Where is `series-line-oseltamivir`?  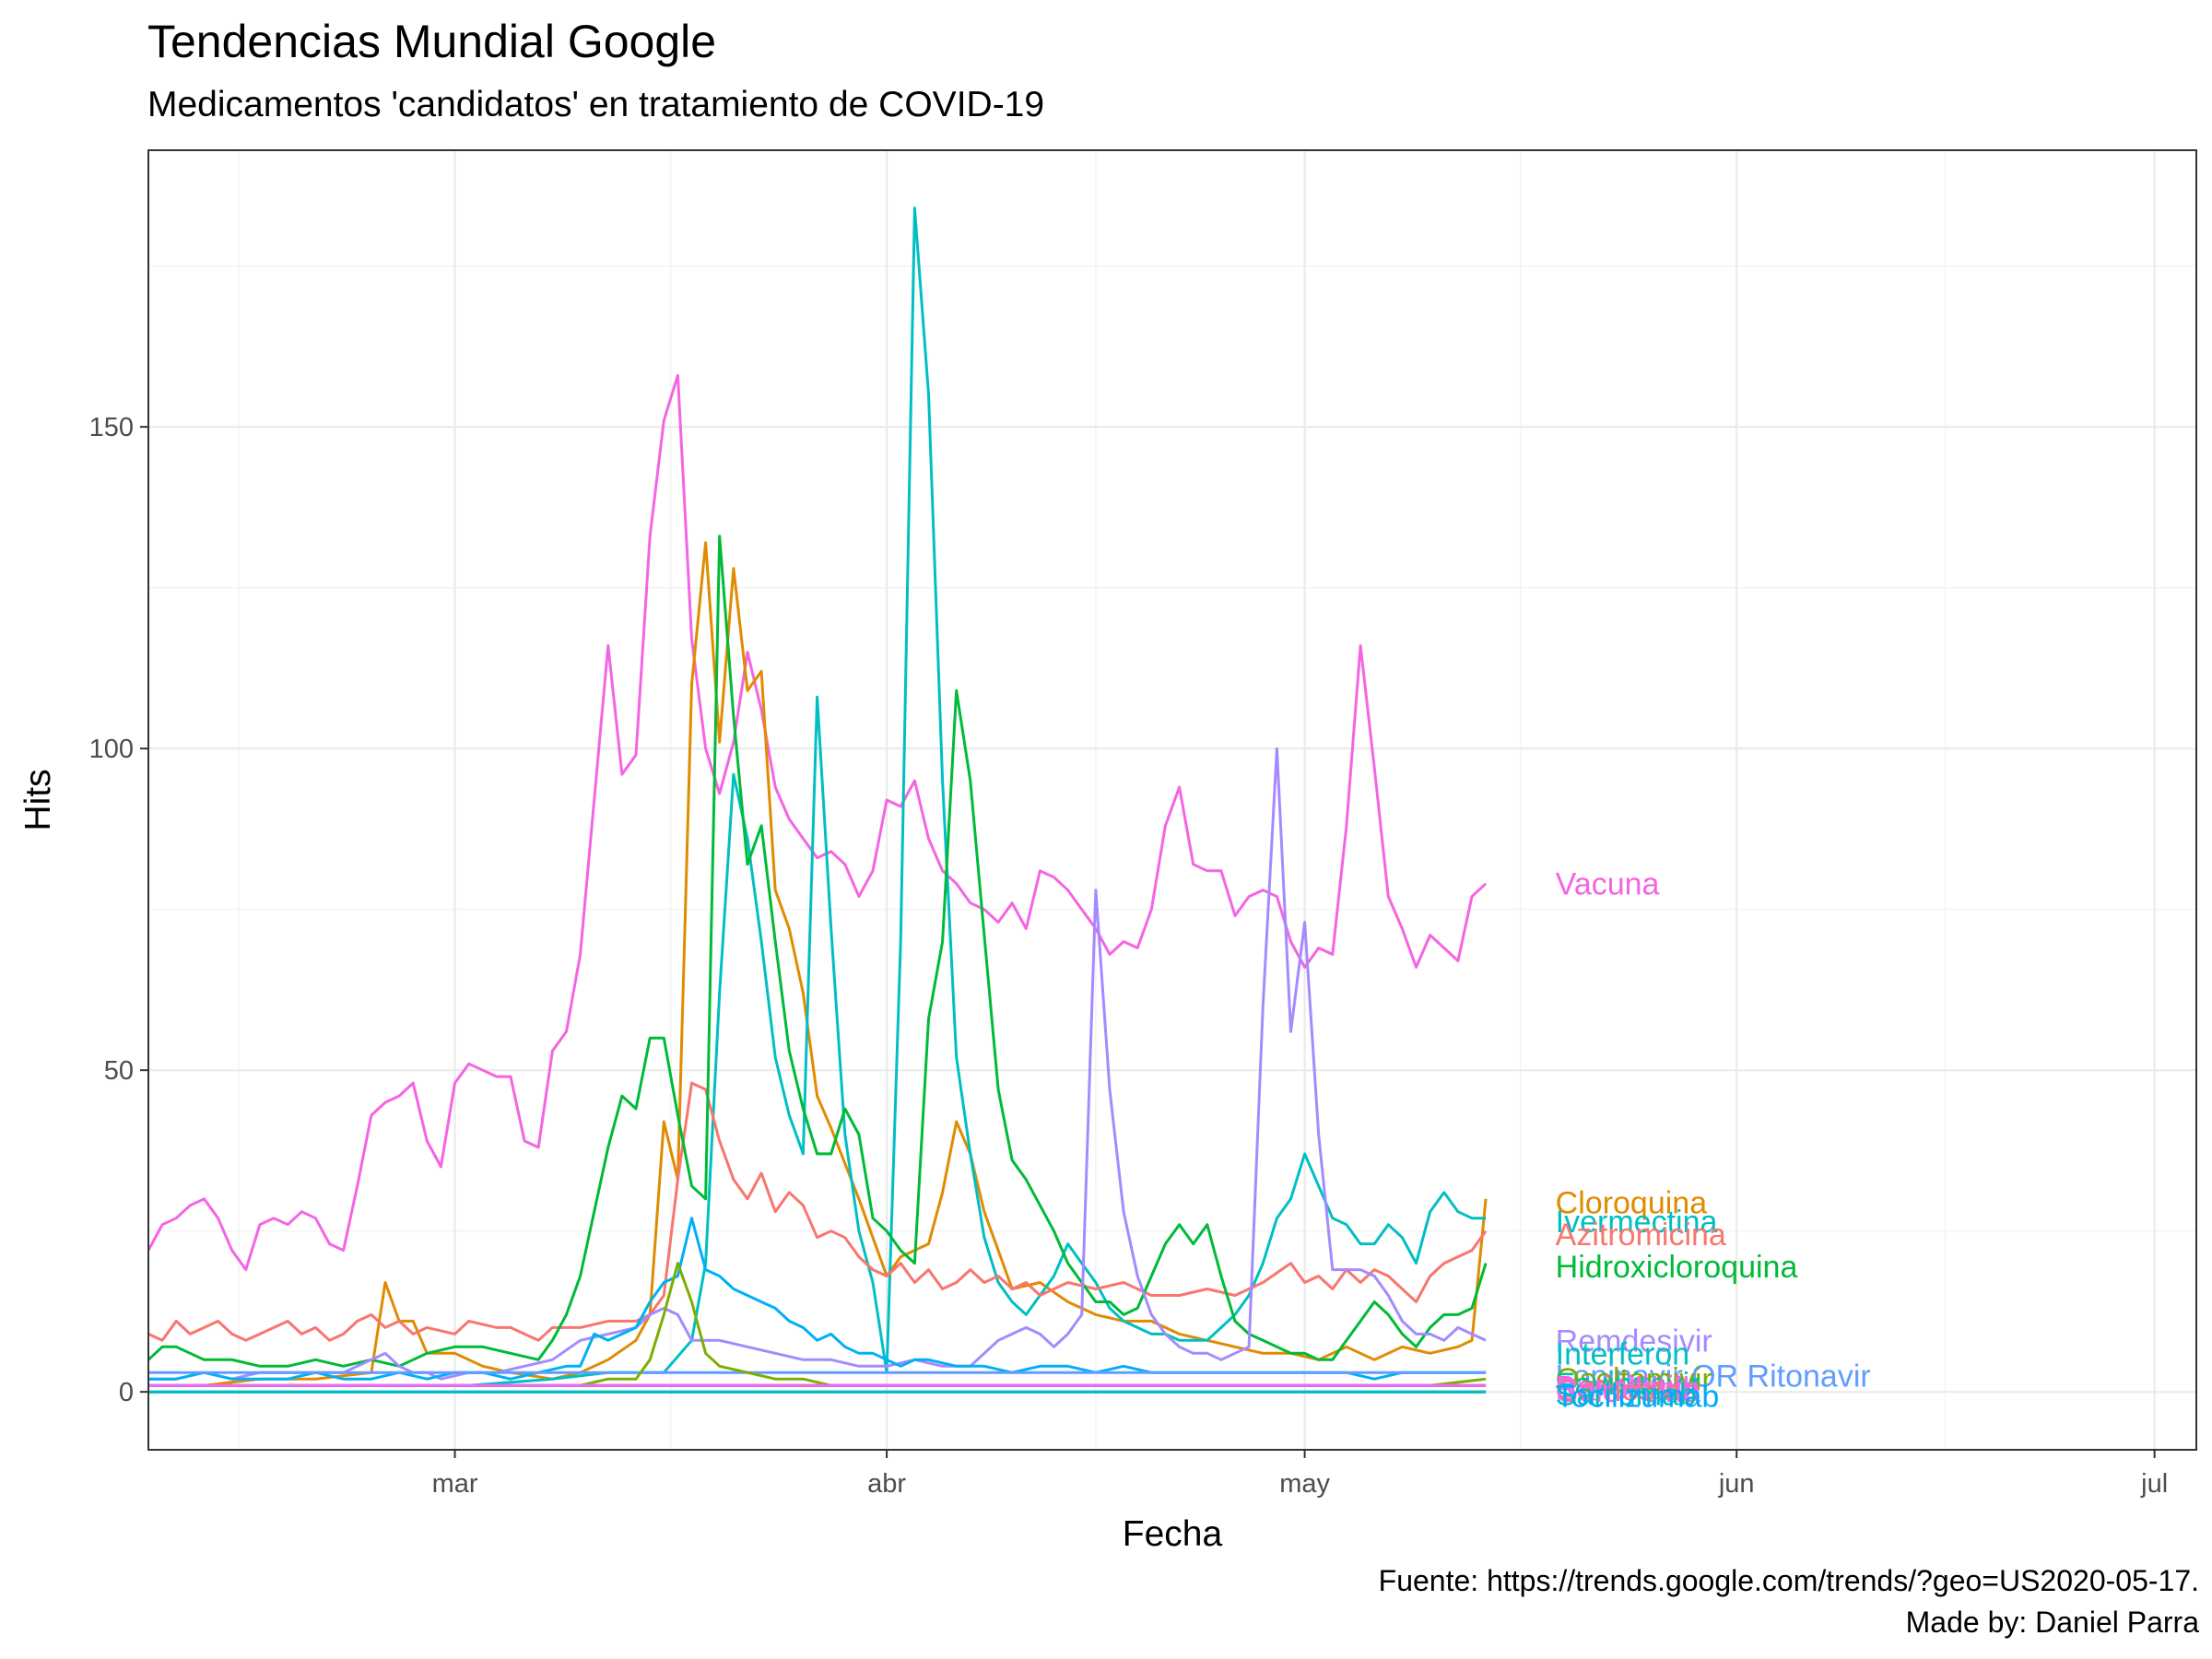
series-line-oseltamivir is located at coordinates (817, 1324).